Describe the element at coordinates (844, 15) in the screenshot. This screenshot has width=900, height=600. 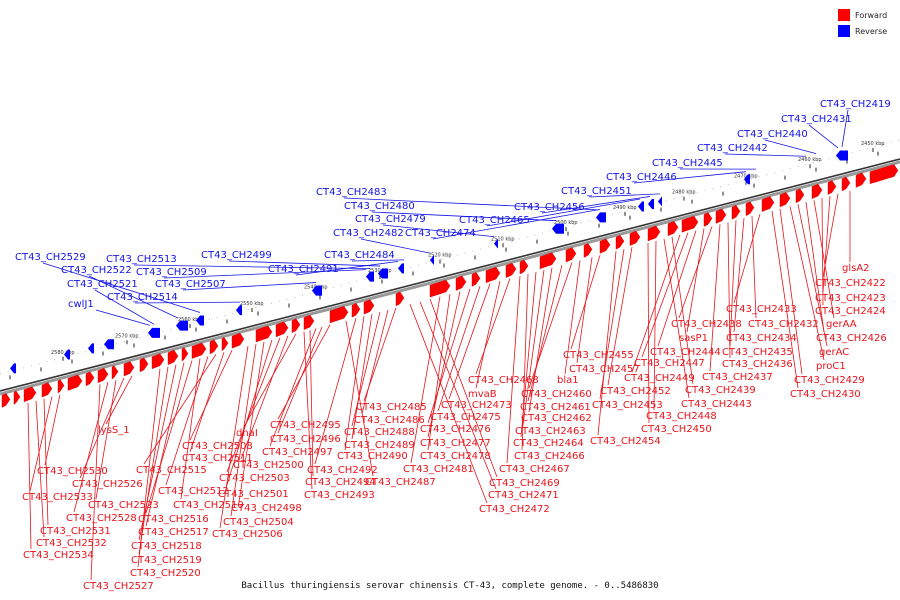
I see `legend-forward-swatch` at that location.